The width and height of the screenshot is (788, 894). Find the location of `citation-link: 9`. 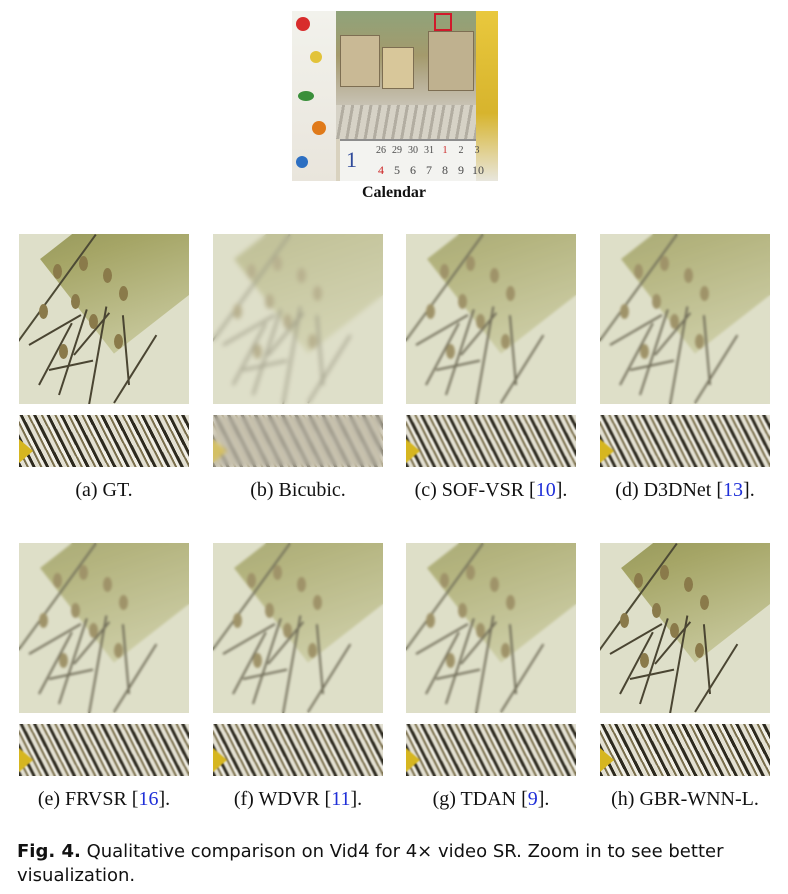

citation-link: 9 is located at coordinates (532, 799).